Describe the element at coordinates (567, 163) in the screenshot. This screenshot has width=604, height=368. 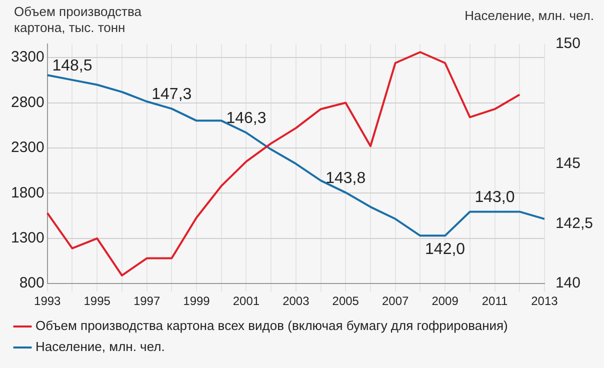
I see `y2-tick-label: 145` at that location.